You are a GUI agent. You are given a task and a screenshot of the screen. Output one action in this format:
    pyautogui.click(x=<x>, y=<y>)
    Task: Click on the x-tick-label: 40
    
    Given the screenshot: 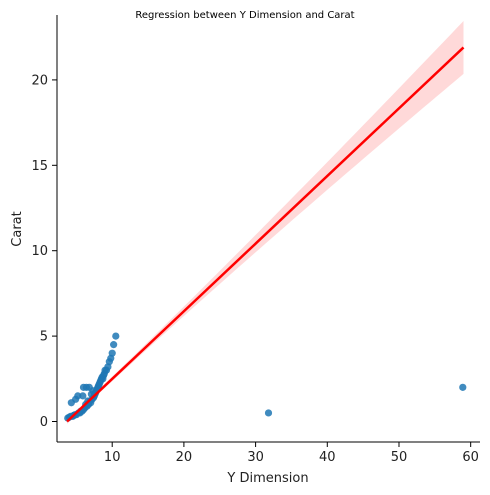 What is the action you would take?
    pyautogui.click(x=327, y=457)
    